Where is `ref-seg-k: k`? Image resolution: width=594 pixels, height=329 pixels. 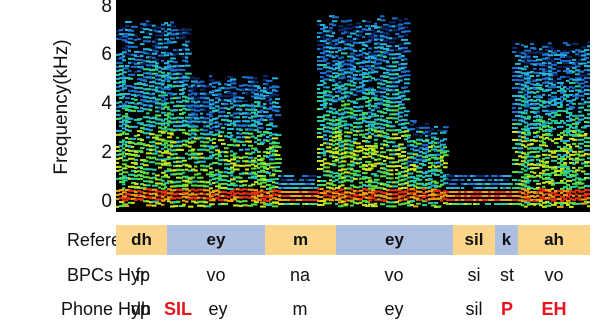
ref-seg-k: k is located at coordinates (506, 240).